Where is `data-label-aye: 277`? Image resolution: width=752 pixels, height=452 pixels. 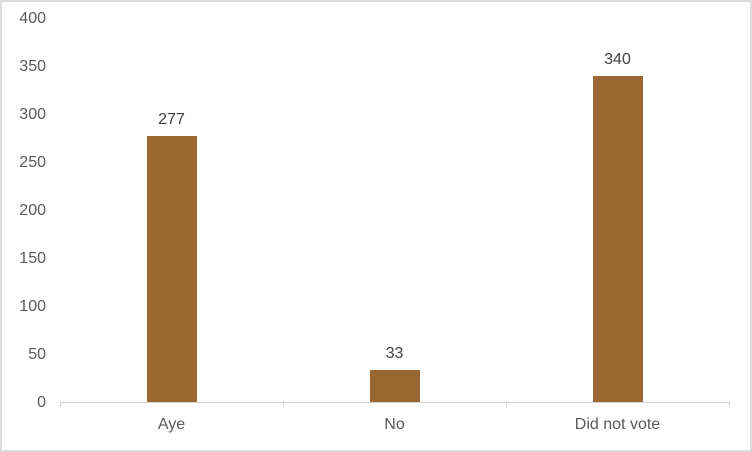
data-label-aye: 277 is located at coordinates (171, 120).